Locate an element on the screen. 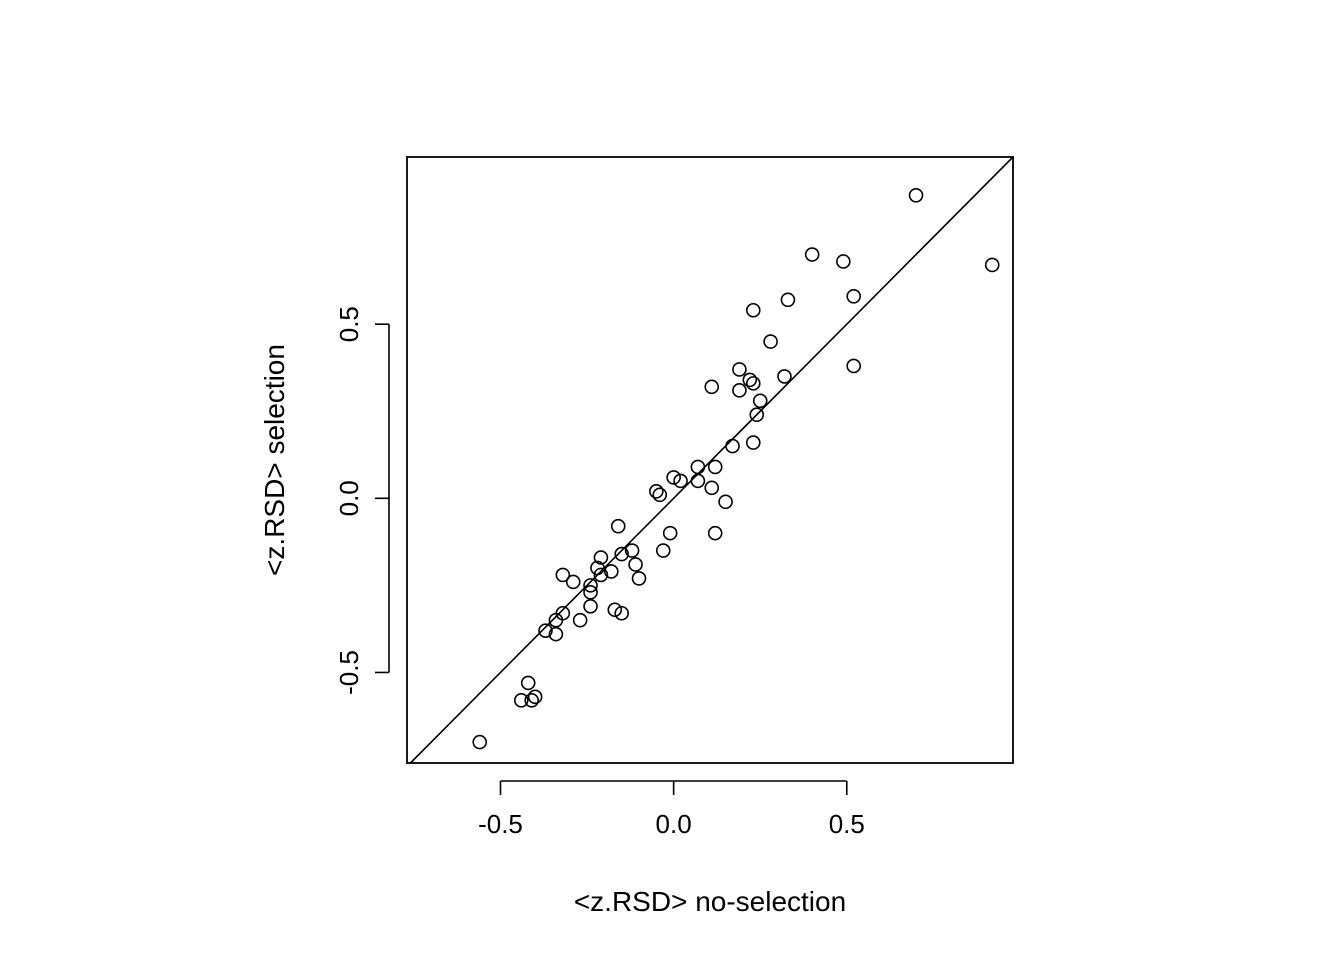 The height and width of the screenshot is (960, 1344). y-tick-label: -0.5 is located at coordinates (349, 672).